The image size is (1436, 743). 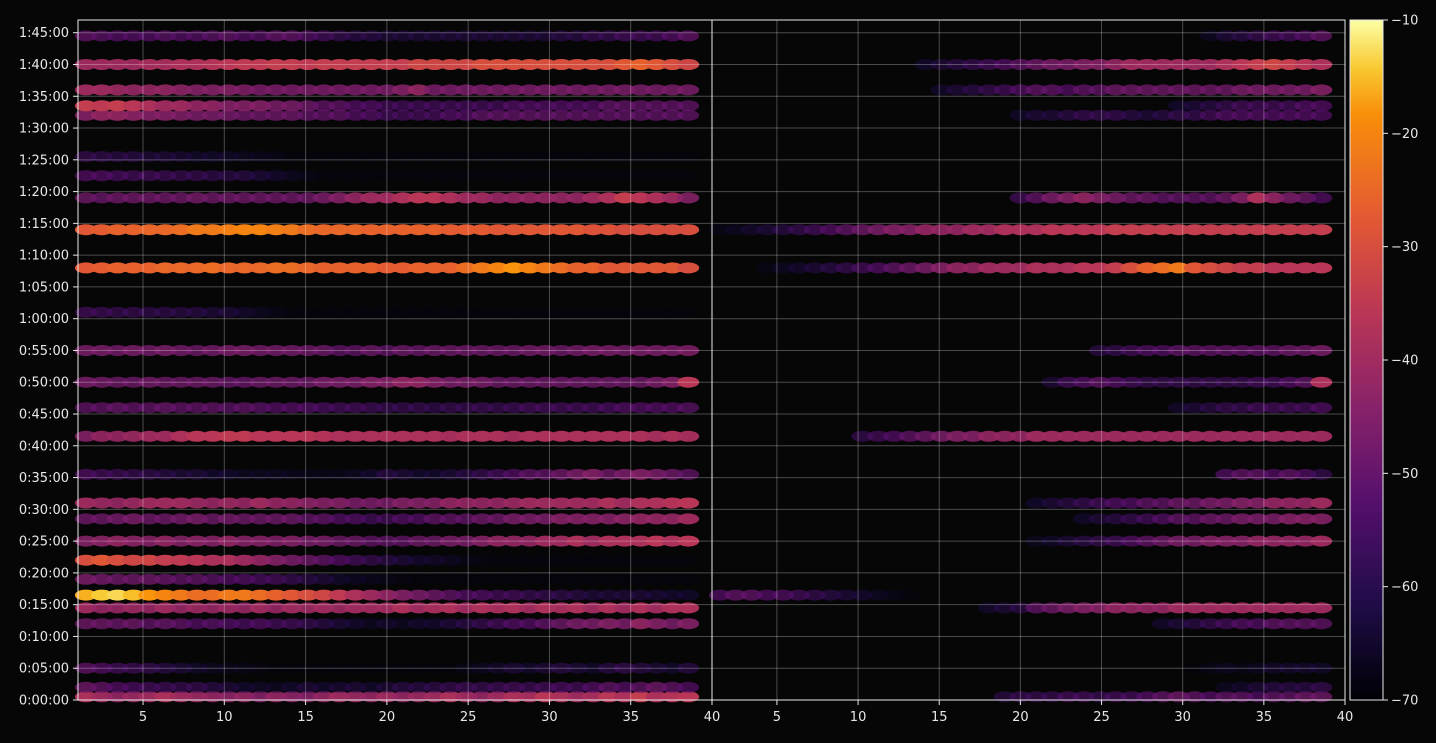 I want to click on colorbar-tick-label: −10, so click(x=1404, y=21).